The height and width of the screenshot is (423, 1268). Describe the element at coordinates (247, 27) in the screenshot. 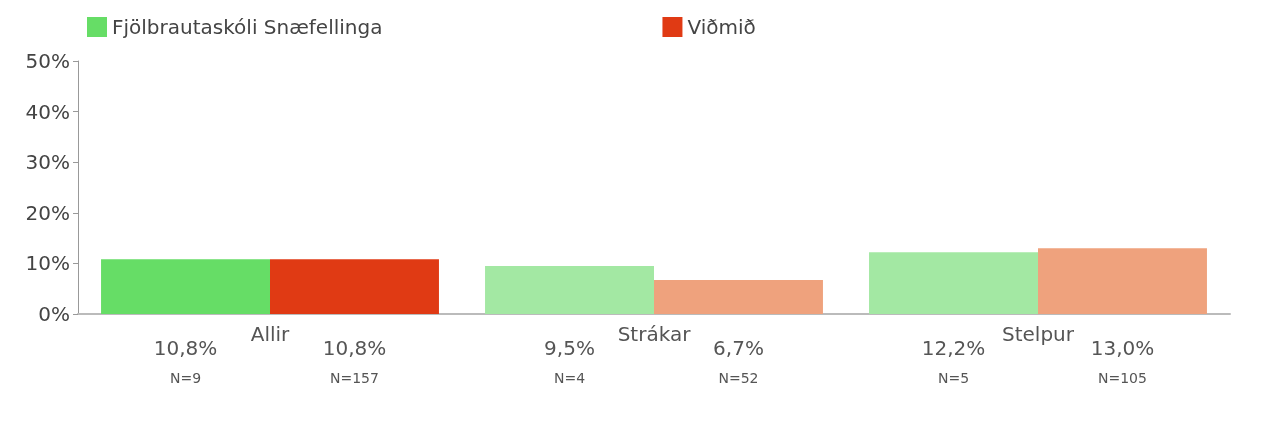

I see `legend-label: Fjölbrautaskóli Snæfellinga` at that location.